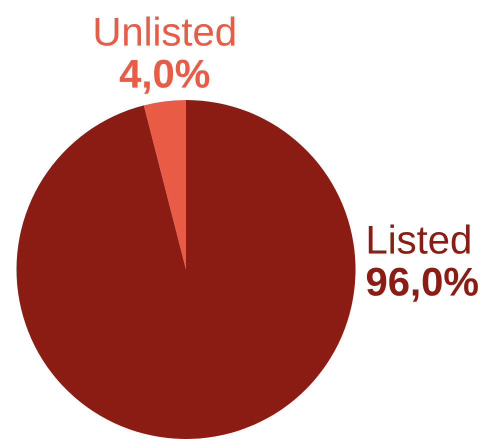 The image size is (495, 439). Describe the element at coordinates (165, 32) in the screenshot. I see `slice-label: Unlisted` at that location.